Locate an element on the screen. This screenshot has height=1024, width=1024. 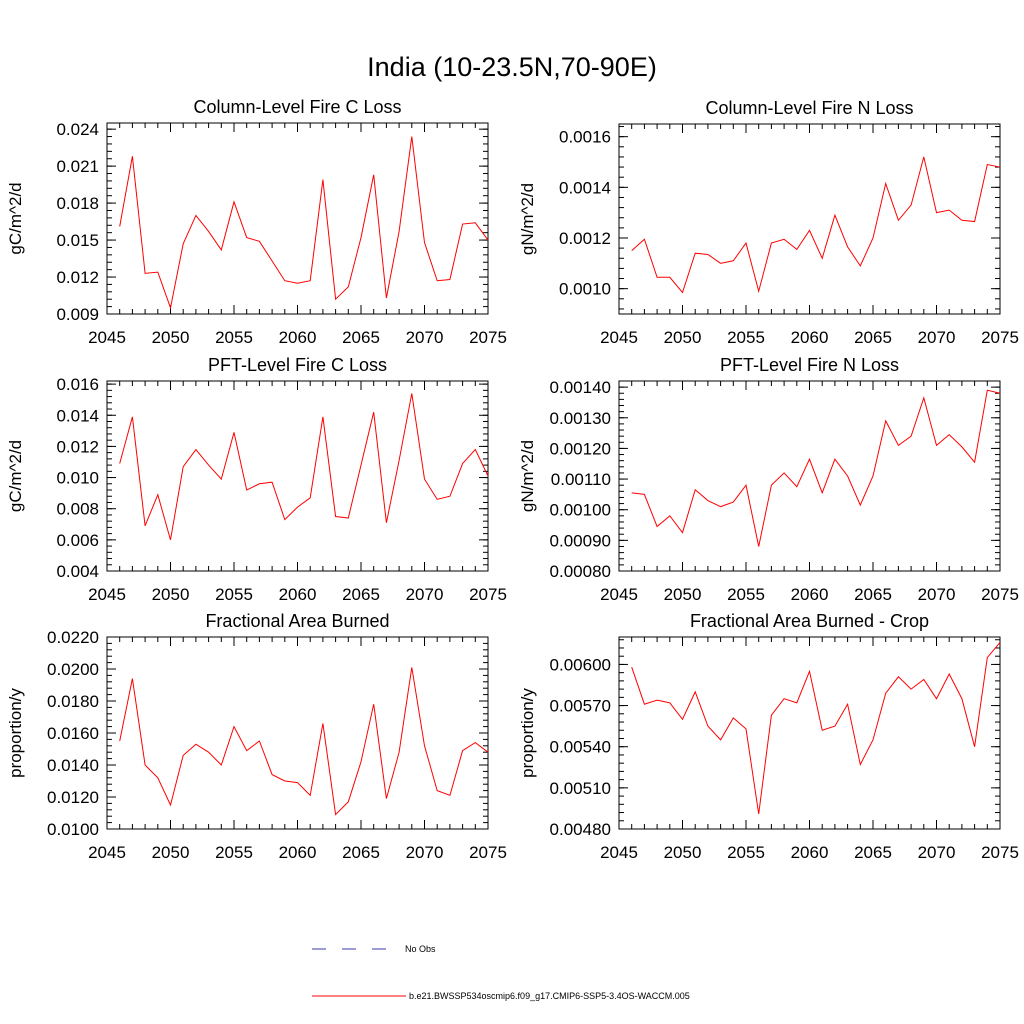
y-tick-label: 0.0016 is located at coordinates (585, 137).